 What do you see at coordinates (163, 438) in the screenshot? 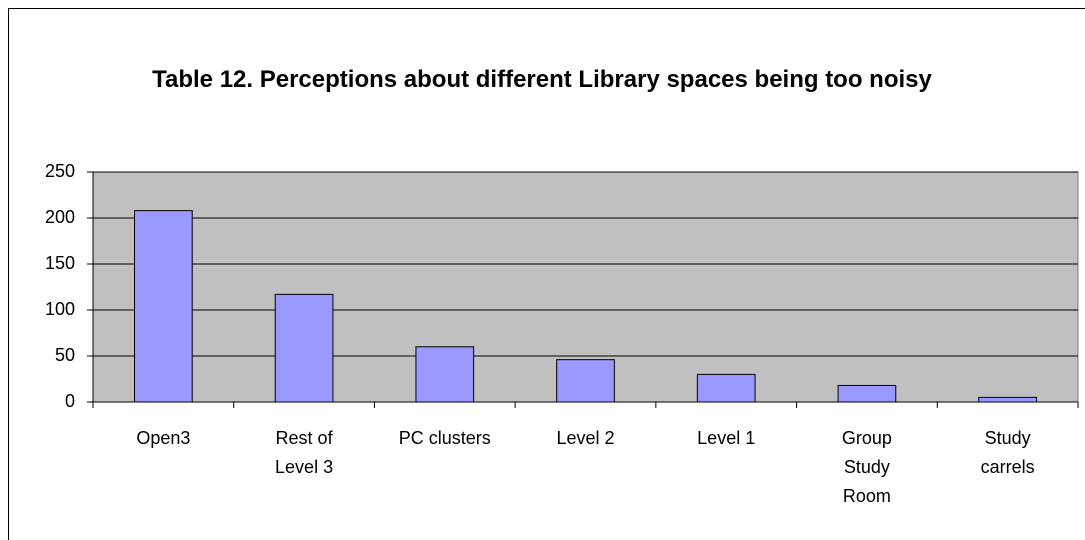
I see `x-tick-label: Open3` at bounding box center [163, 438].